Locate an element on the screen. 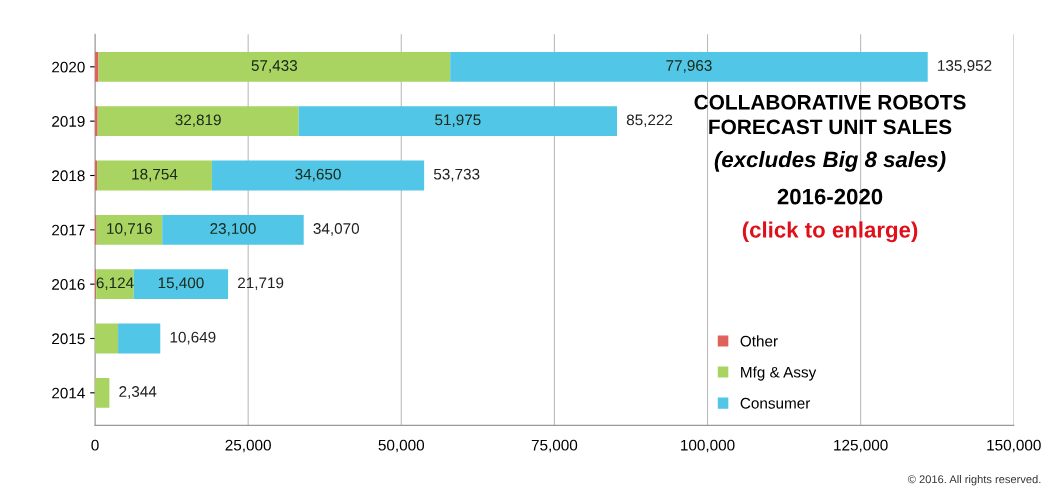 The image size is (1056, 489). y-tick-label: 2019 is located at coordinates (68, 121).